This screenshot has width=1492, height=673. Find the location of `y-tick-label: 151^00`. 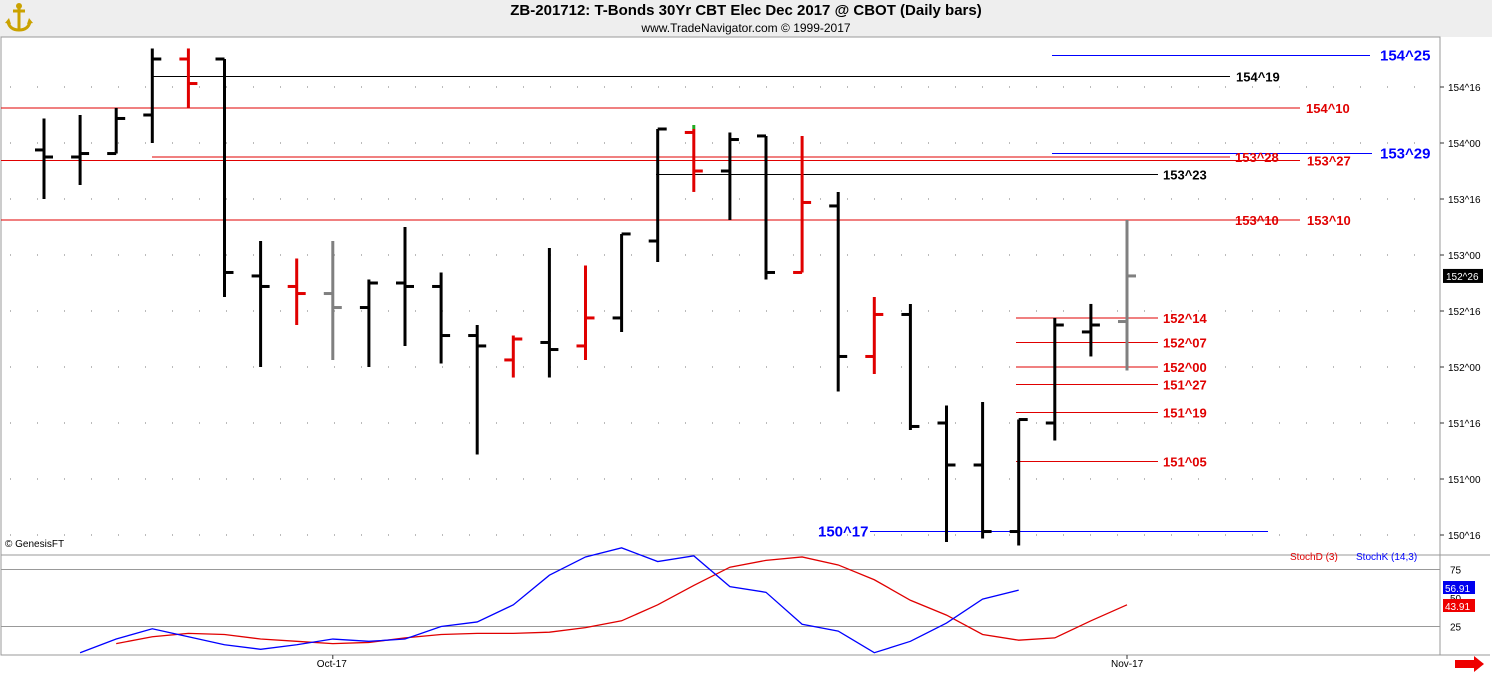

y-tick-label: 151^00 is located at coordinates (1464, 480).